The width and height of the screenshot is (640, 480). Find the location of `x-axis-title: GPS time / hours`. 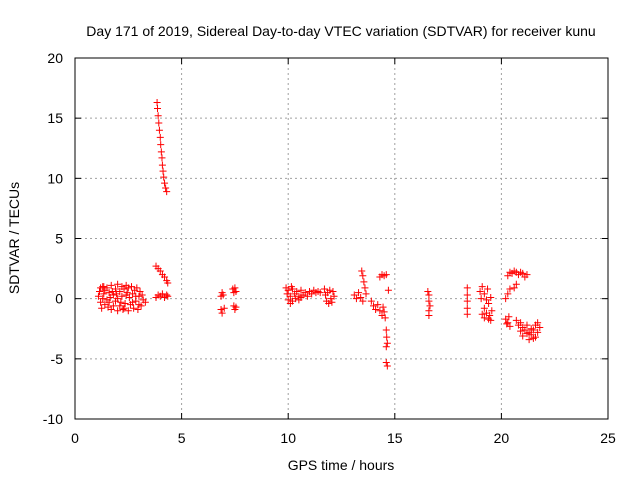

x-axis-title: GPS time / hours is located at coordinates (341, 465).